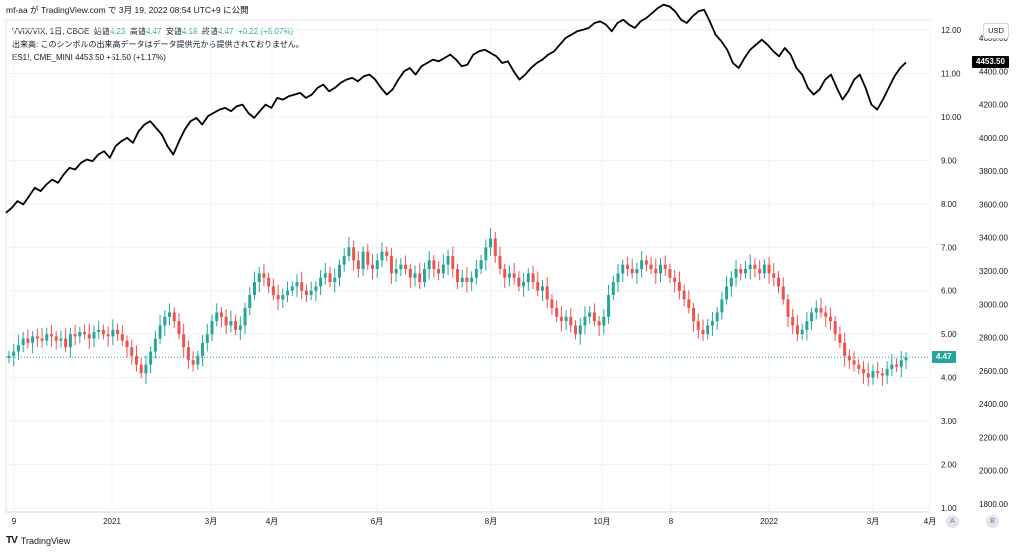  What do you see at coordinates (89, 57) in the screenshot?
I see `es-legend-row: ES1!, CME_MINI 4453.50 +51.50 (+1.17%)` at bounding box center [89, 57].